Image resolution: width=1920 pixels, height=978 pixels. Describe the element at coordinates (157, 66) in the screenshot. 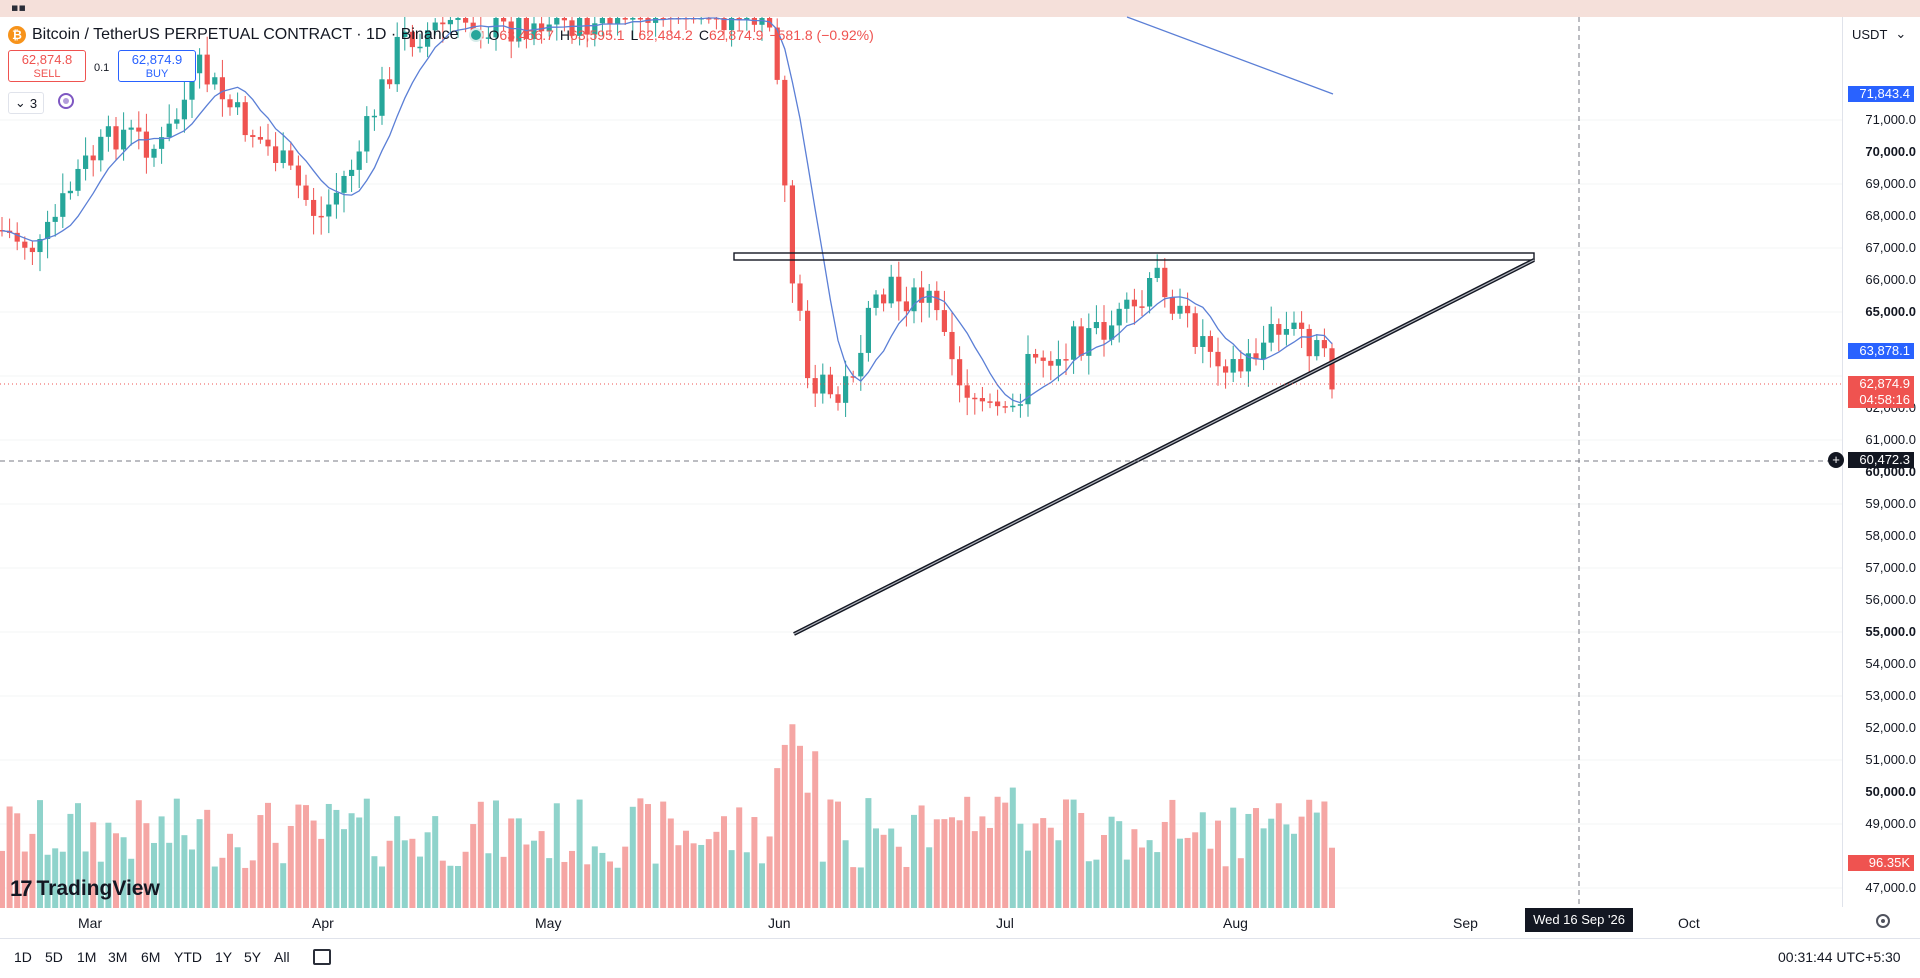

I see `buy-button: 62,874.9 BUY` at that location.